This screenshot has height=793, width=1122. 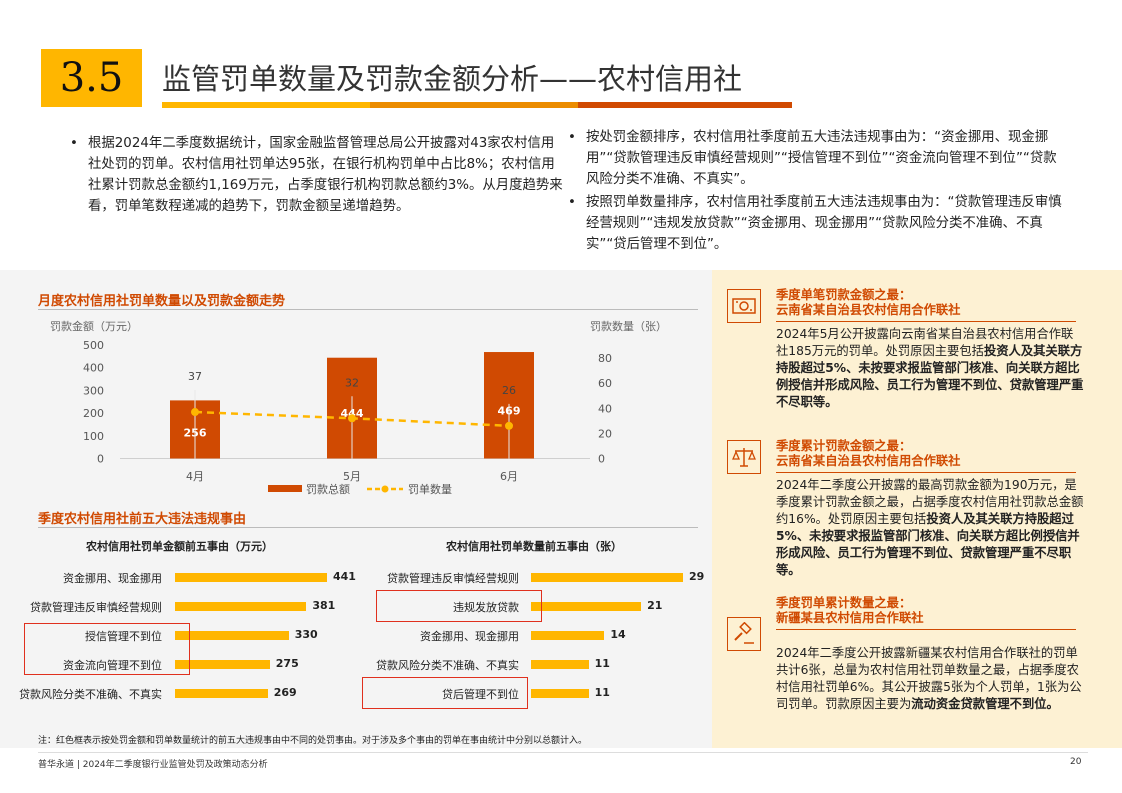 What do you see at coordinates (352, 382) in the screenshot?
I see `count-label: 32` at bounding box center [352, 382].